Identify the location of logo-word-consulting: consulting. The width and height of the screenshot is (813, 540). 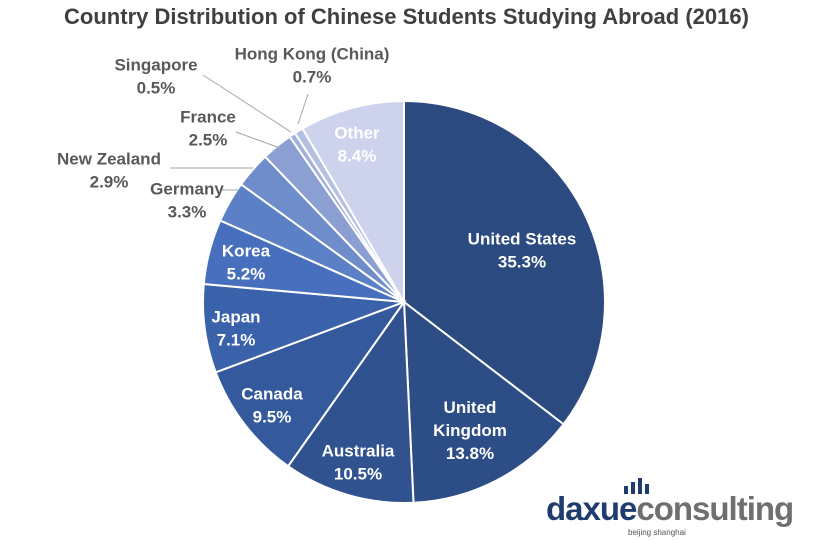
(715, 508).